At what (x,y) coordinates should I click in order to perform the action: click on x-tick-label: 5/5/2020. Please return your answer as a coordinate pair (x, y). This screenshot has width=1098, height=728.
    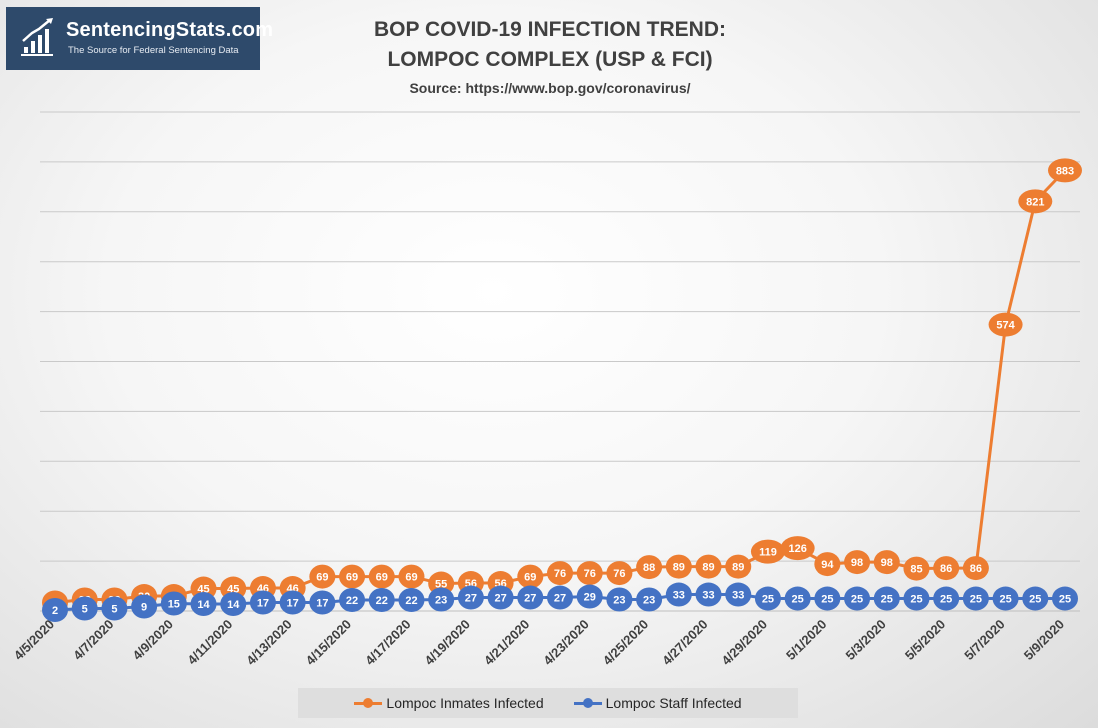
    Looking at the image, I should click on (925, 640).